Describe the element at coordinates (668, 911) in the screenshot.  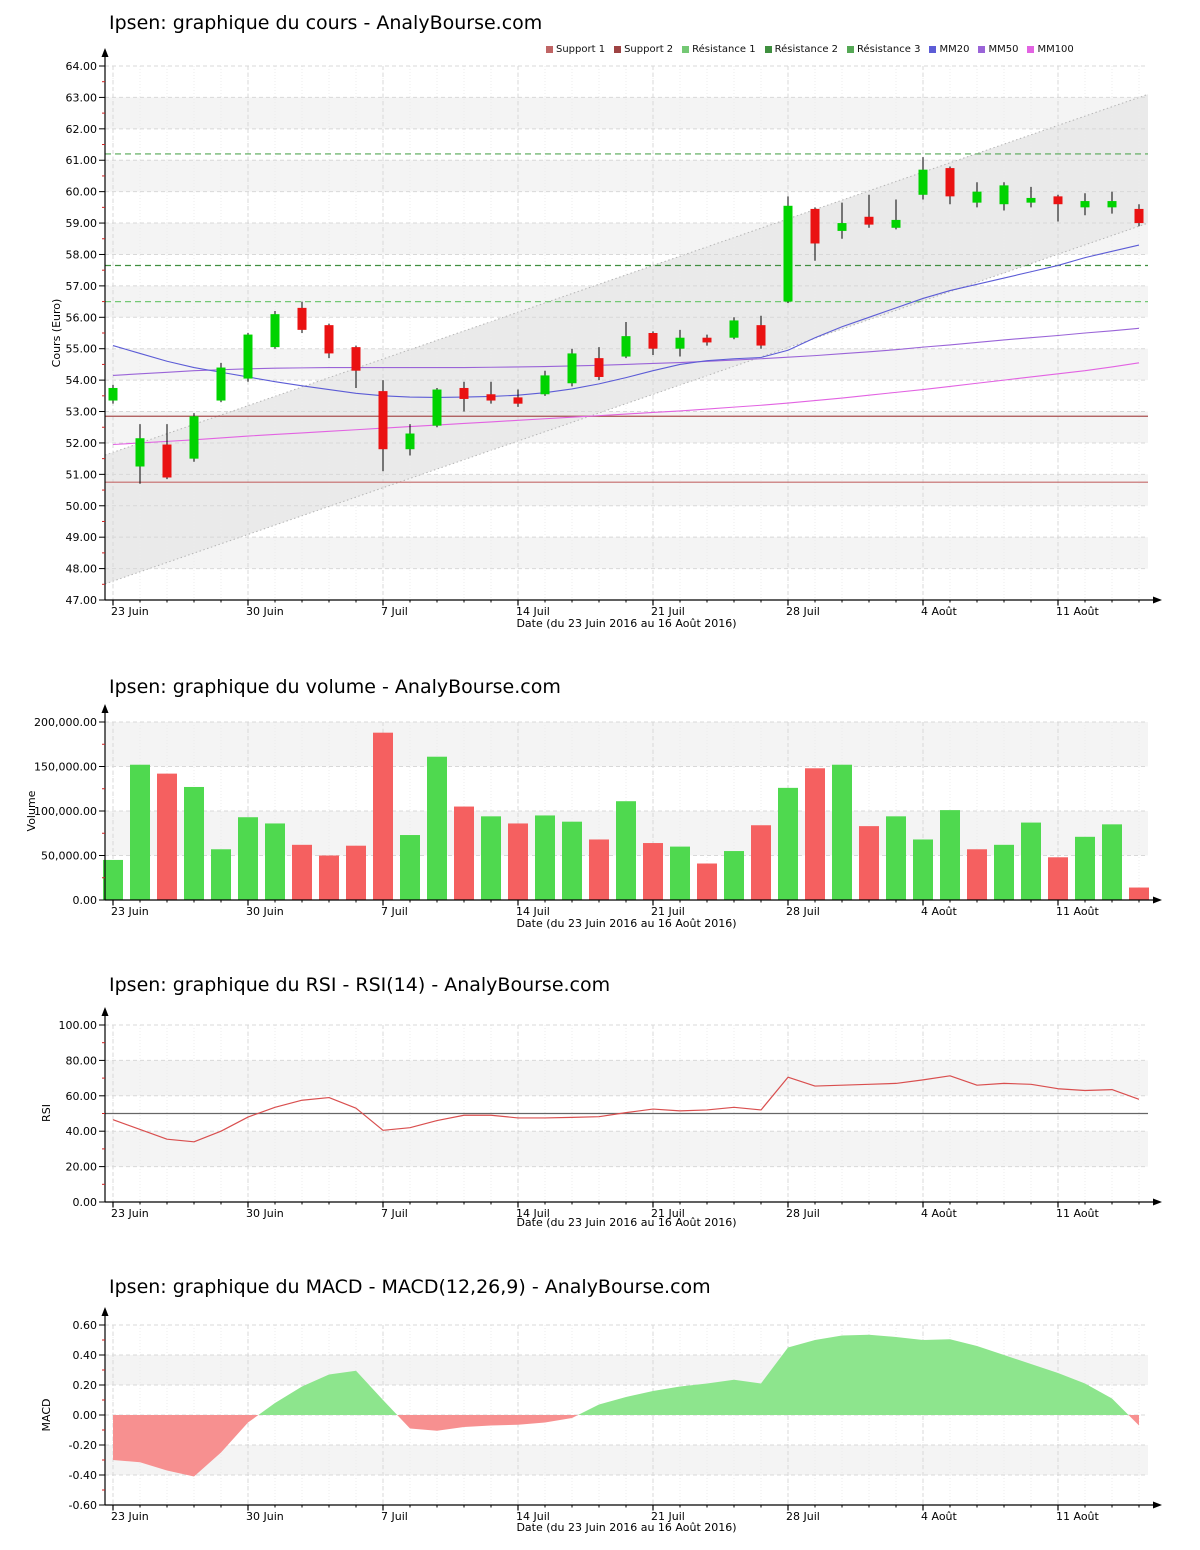
I see `x-tick-label: 21 Juil` at that location.